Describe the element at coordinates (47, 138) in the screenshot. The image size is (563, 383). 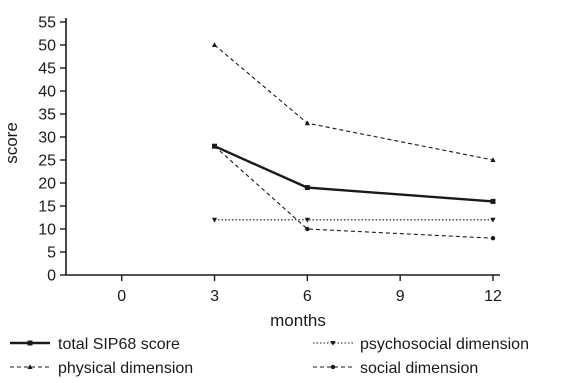
I see `y-tick-label: 30` at that location.